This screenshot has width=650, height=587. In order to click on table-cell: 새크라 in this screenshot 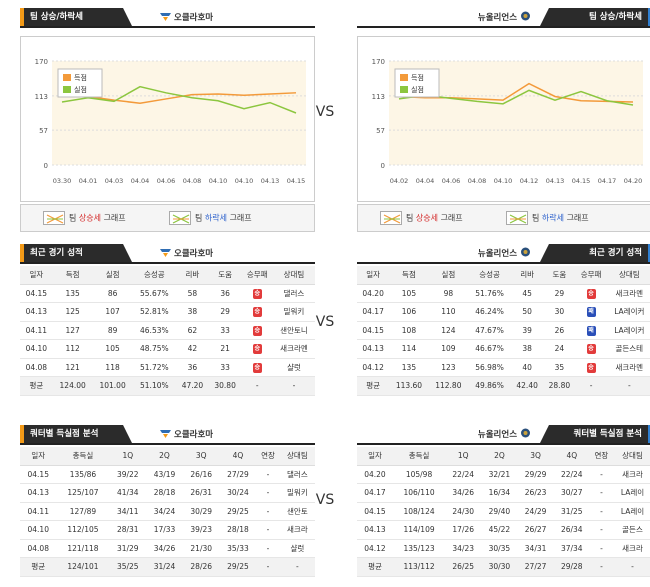, I will do `click(631, 474)`.